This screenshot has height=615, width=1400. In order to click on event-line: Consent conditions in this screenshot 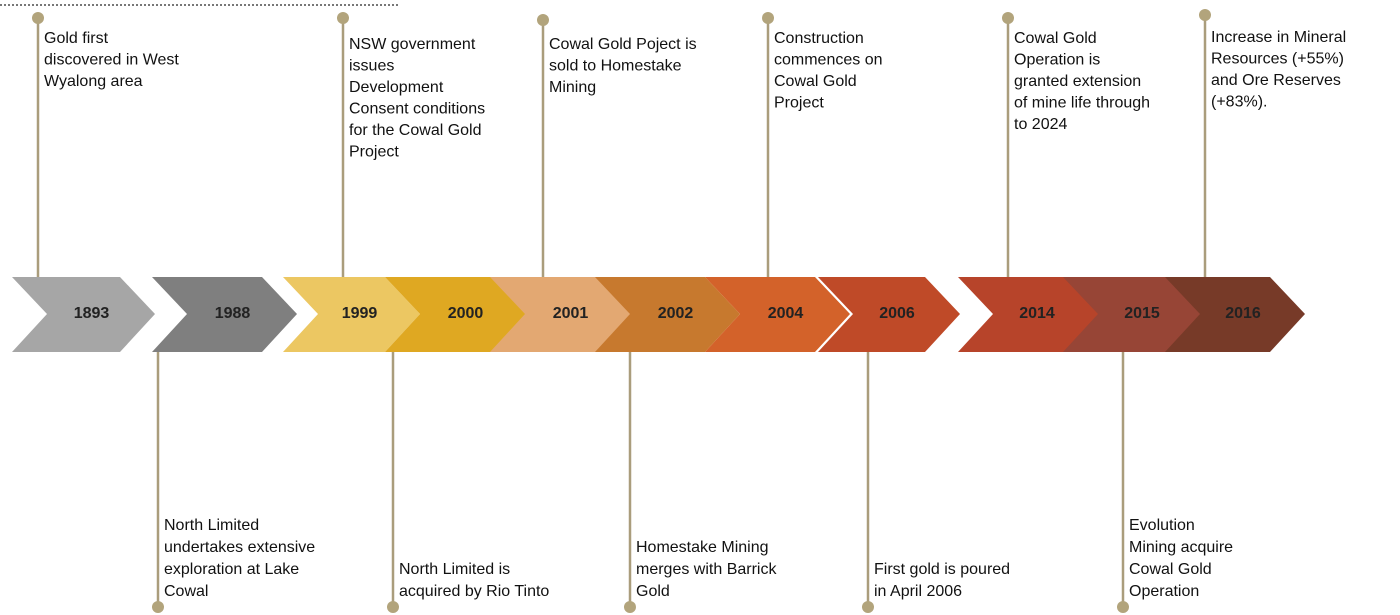, I will do `click(417, 109)`.